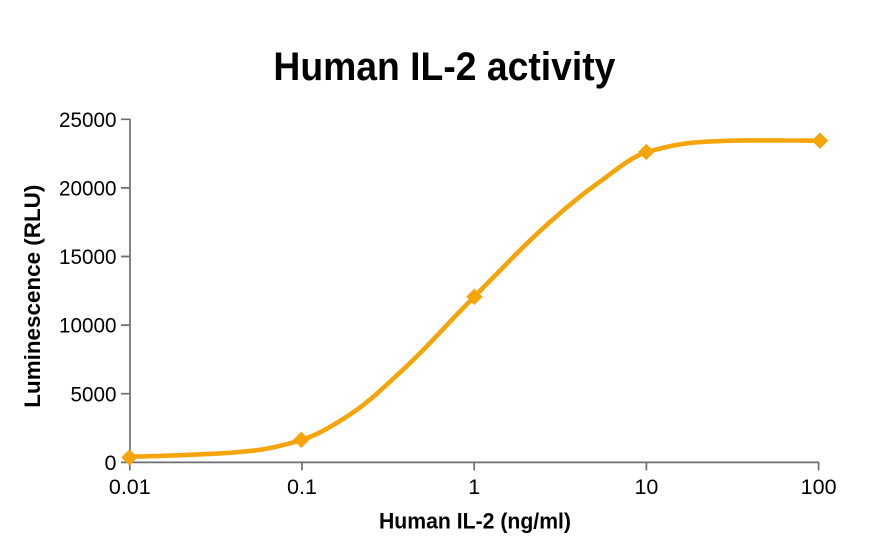  I want to click on svg-text: Human IL-2 (ng/ml), so click(475, 521).